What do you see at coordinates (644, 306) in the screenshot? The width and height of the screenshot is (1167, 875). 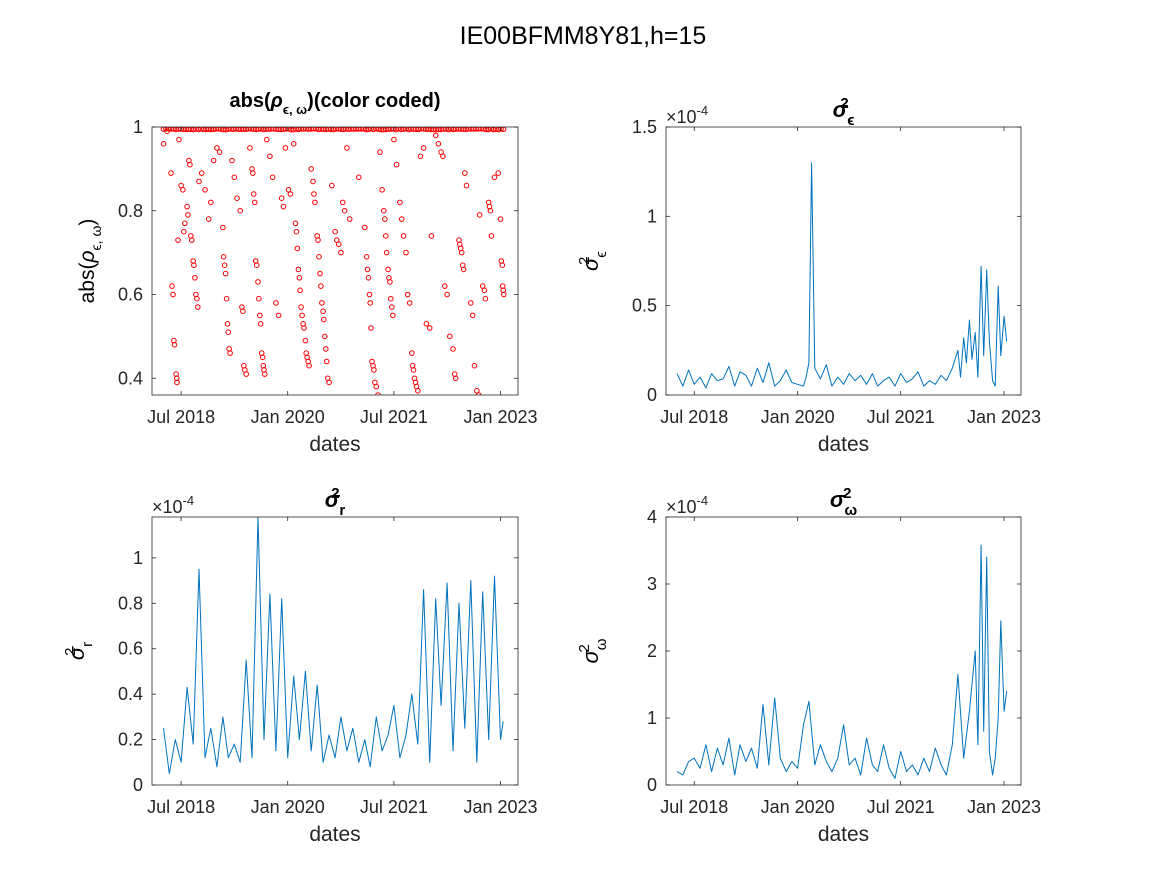 I see `y-tick-label: 0.5` at bounding box center [644, 306].